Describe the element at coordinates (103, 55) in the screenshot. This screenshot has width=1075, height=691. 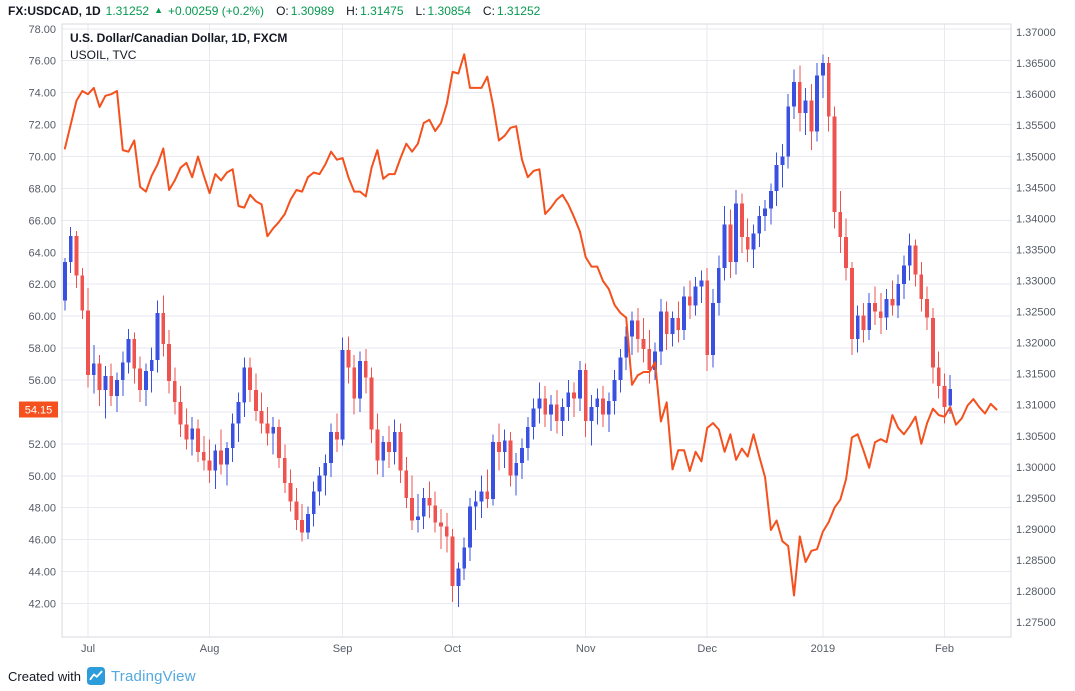
I see `legend-overlay-series: USOIL, TVC` at that location.